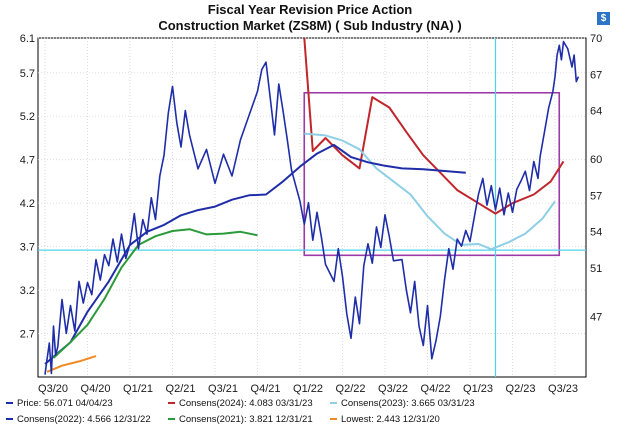 Image resolution: width=620 pixels, height=431 pixels. I want to click on legend-swatch-lowest, so click(333, 419).